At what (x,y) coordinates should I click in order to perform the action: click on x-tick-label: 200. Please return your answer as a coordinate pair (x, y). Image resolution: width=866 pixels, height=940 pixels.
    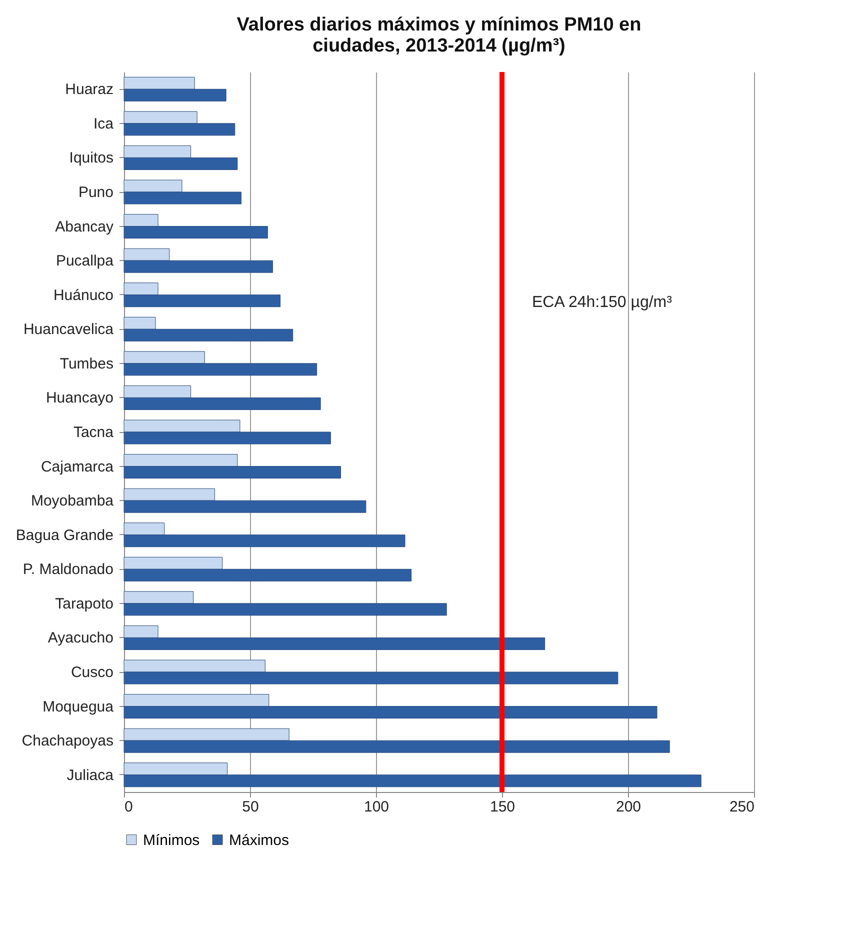
    Looking at the image, I should click on (629, 807).